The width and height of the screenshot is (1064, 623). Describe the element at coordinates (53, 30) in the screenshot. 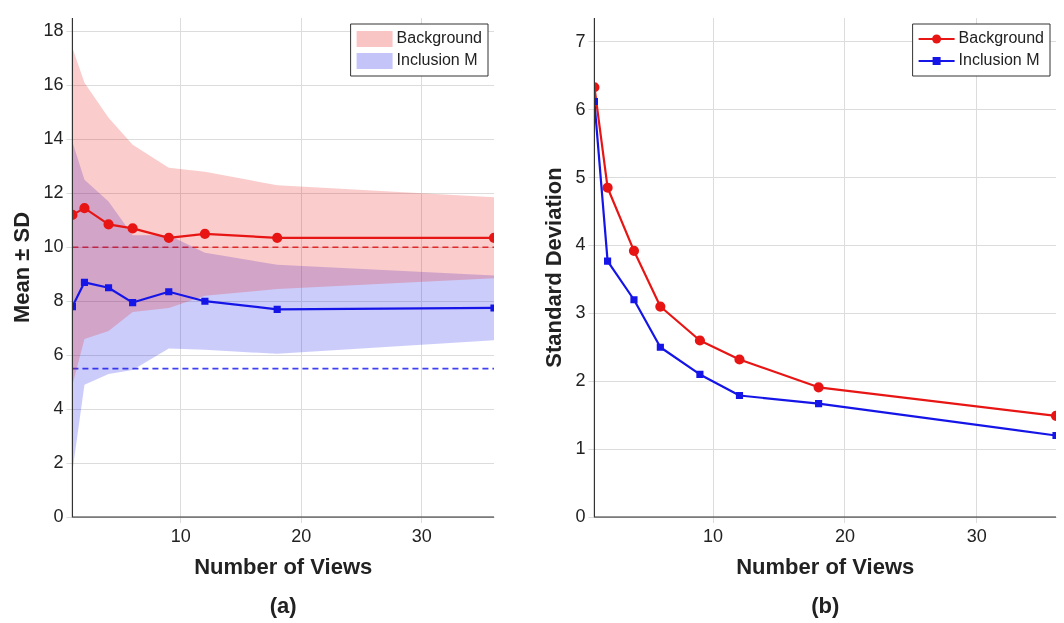

I see `y-tick-label: 18` at that location.